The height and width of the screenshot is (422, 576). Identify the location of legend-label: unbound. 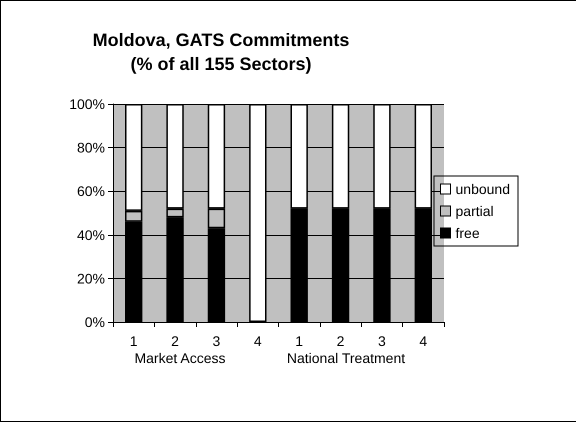
(482, 189).